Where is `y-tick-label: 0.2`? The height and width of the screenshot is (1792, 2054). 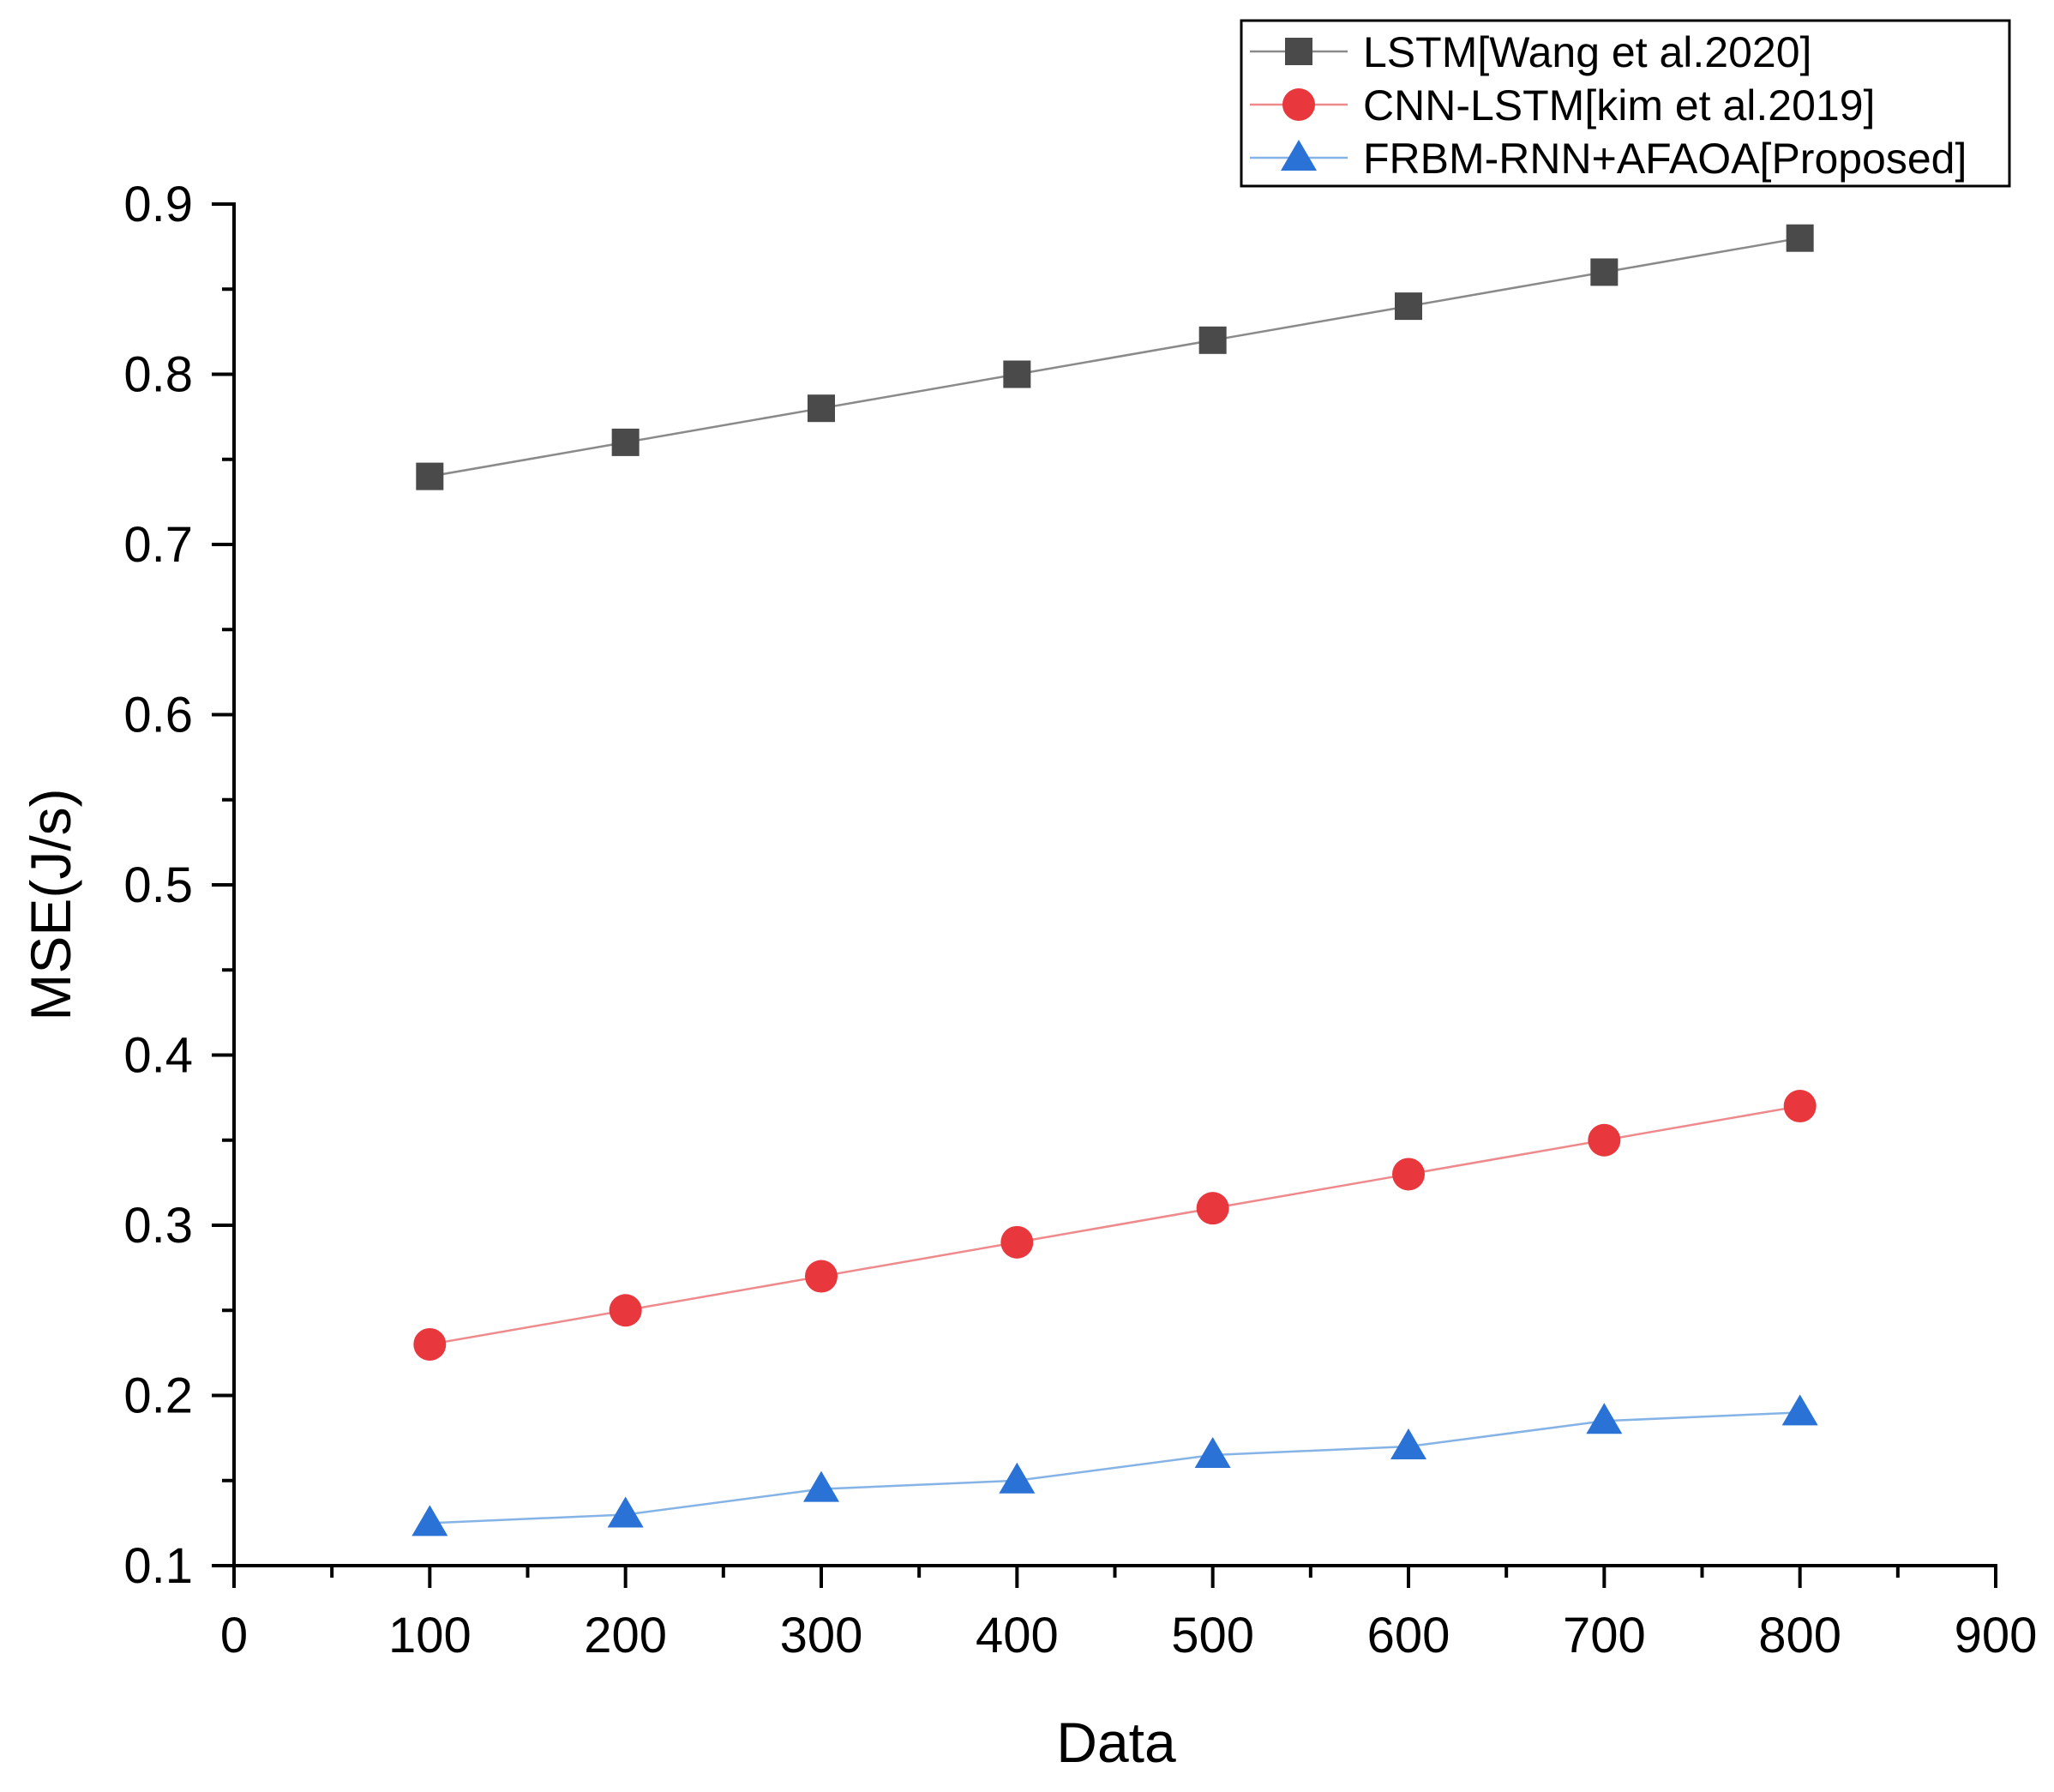 y-tick-label: 0.2 is located at coordinates (158, 1396).